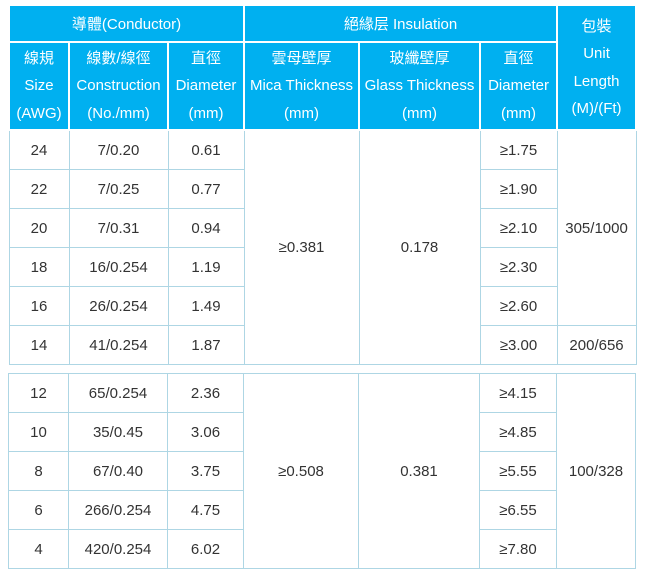  I want to click on construction-cell: 26/0.254, so click(118, 306).